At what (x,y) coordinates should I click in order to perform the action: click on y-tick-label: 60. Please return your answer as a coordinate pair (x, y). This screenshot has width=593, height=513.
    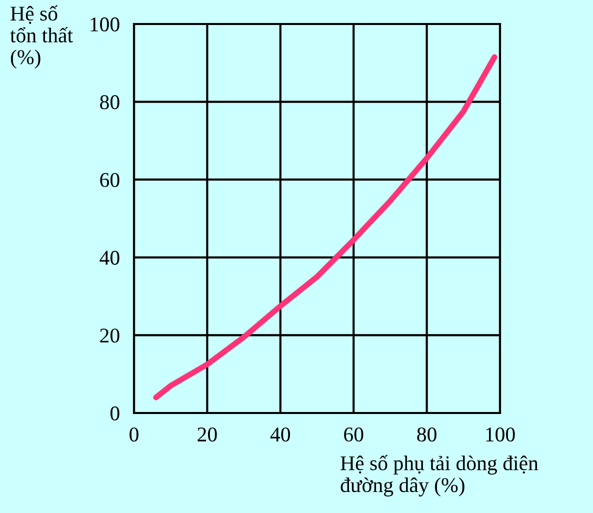
    Looking at the image, I should click on (110, 180).